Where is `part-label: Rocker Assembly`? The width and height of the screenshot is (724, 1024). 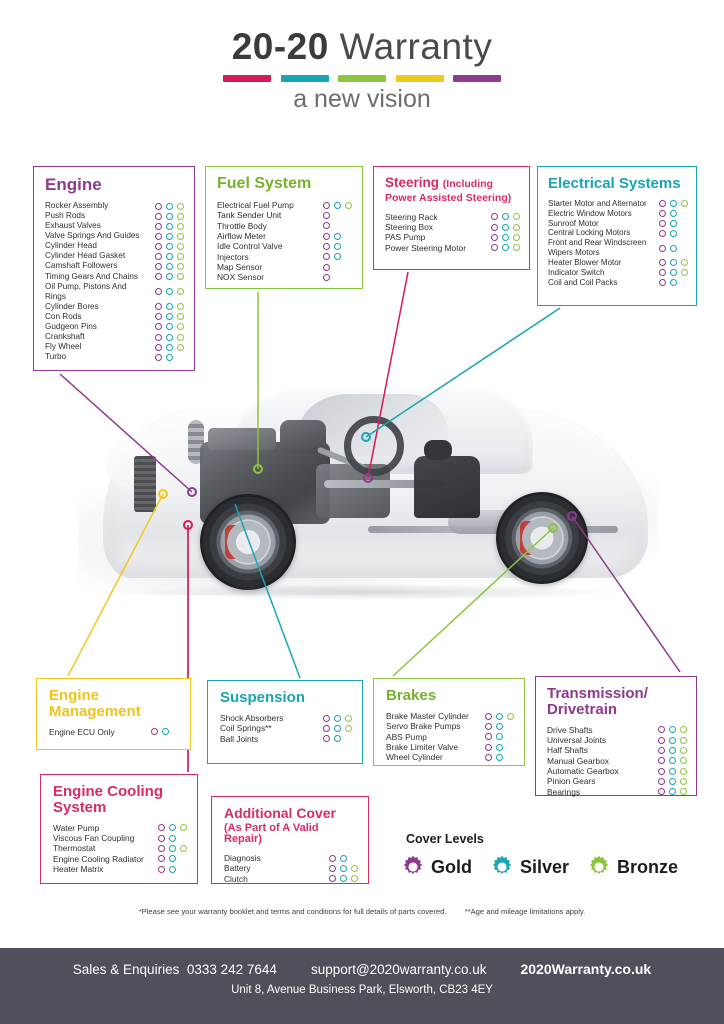 part-label: Rocker Assembly is located at coordinates (77, 206).